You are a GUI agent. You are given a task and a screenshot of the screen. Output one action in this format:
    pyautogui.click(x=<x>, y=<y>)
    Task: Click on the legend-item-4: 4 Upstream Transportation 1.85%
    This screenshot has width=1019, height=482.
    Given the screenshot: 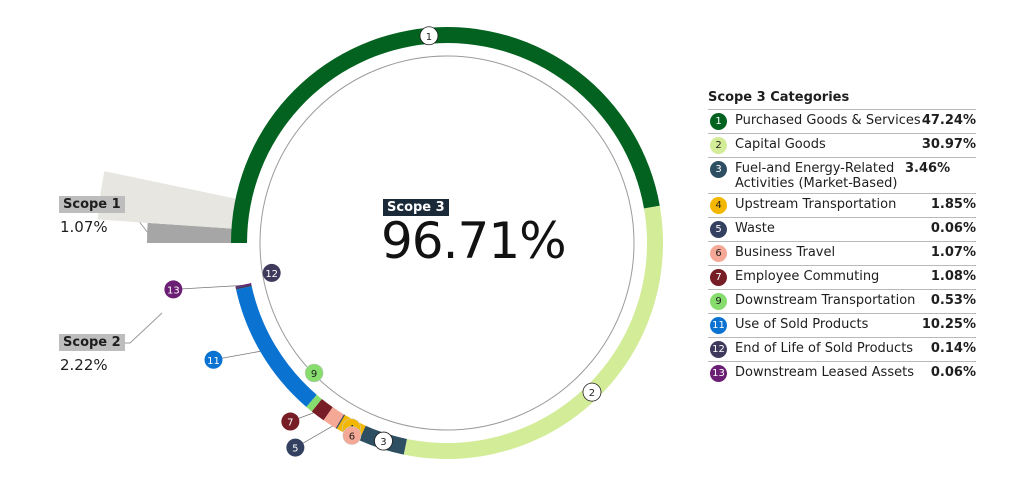 What is the action you would take?
    pyautogui.click(x=842, y=205)
    